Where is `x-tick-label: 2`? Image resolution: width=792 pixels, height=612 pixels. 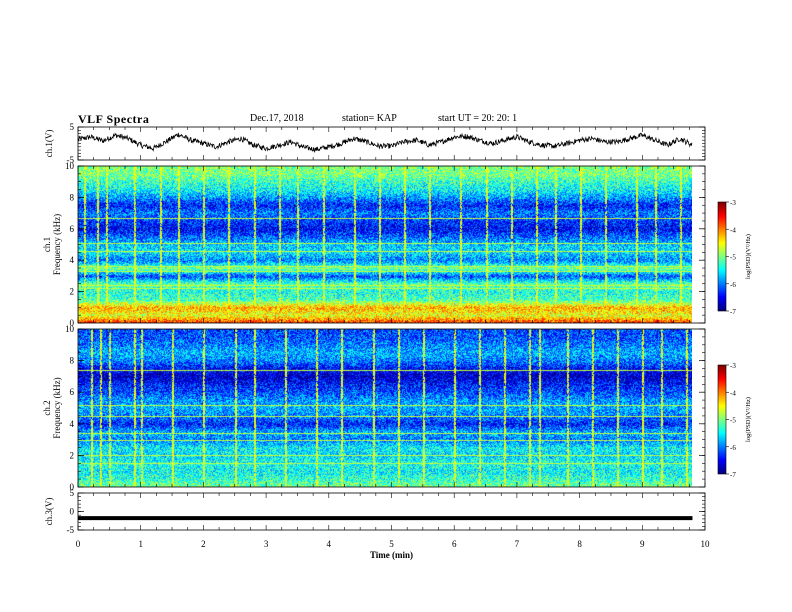 x-tick-label: 2 is located at coordinates (203, 544).